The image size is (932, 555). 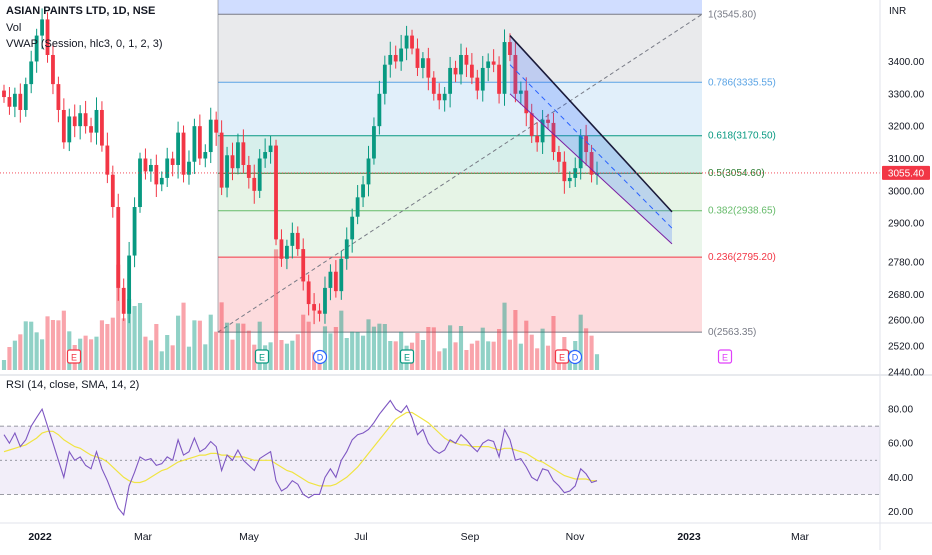 I want to click on last-price-badge-bg, so click(x=906, y=172).